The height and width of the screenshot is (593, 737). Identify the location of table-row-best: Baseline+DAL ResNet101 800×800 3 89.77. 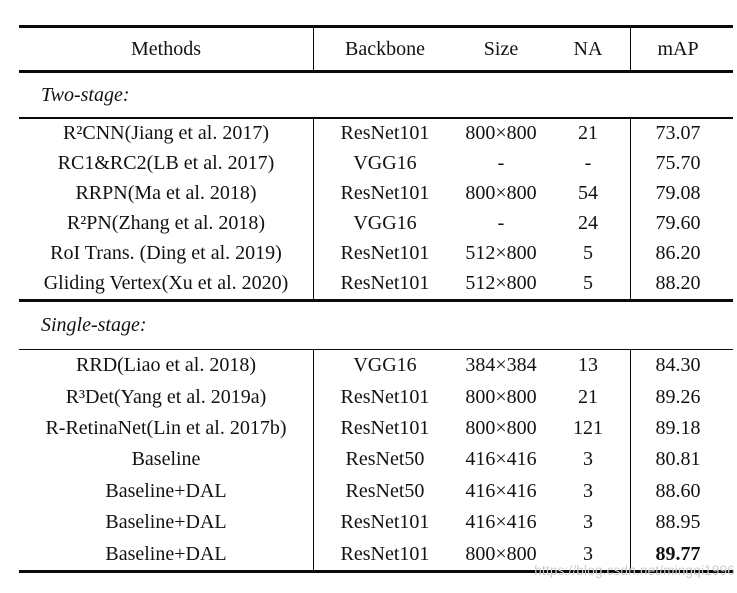
(376, 554).